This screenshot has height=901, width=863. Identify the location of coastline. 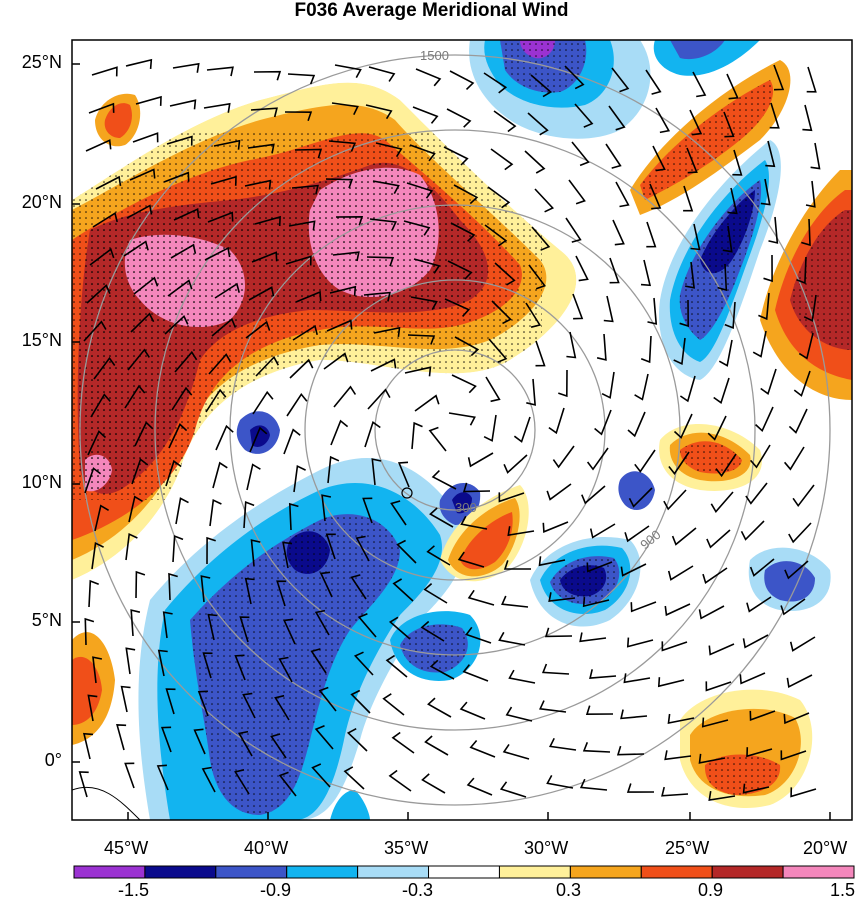
(106, 803).